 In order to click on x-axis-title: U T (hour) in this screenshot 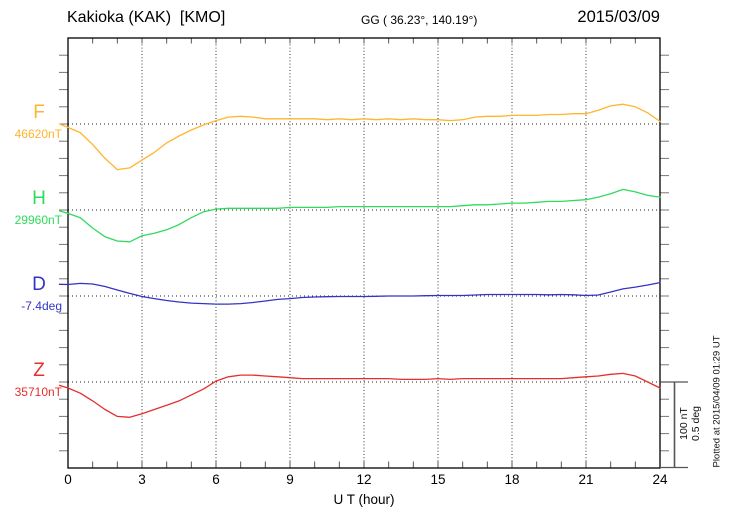, I will do `click(364, 499)`.